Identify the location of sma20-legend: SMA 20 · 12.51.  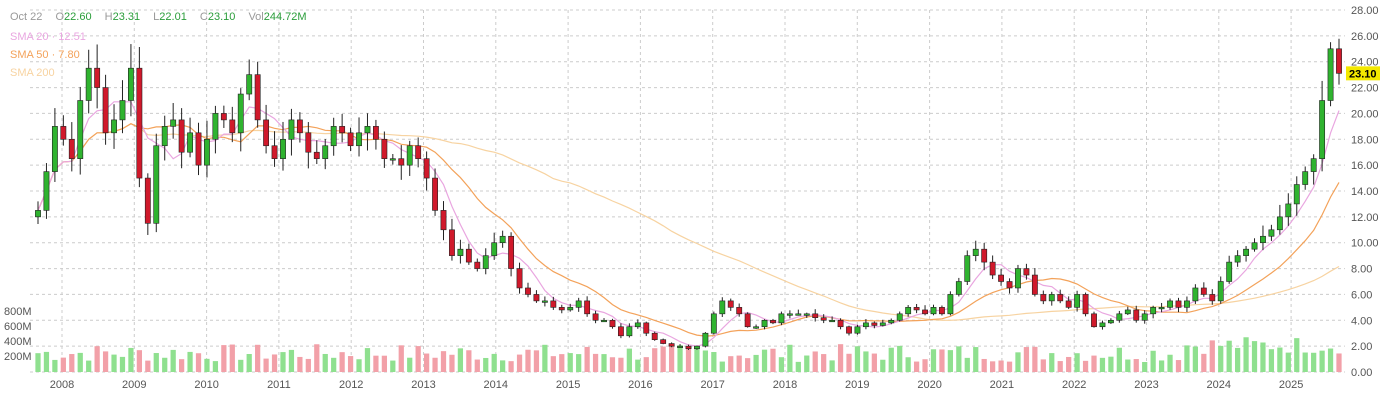
(48, 37).